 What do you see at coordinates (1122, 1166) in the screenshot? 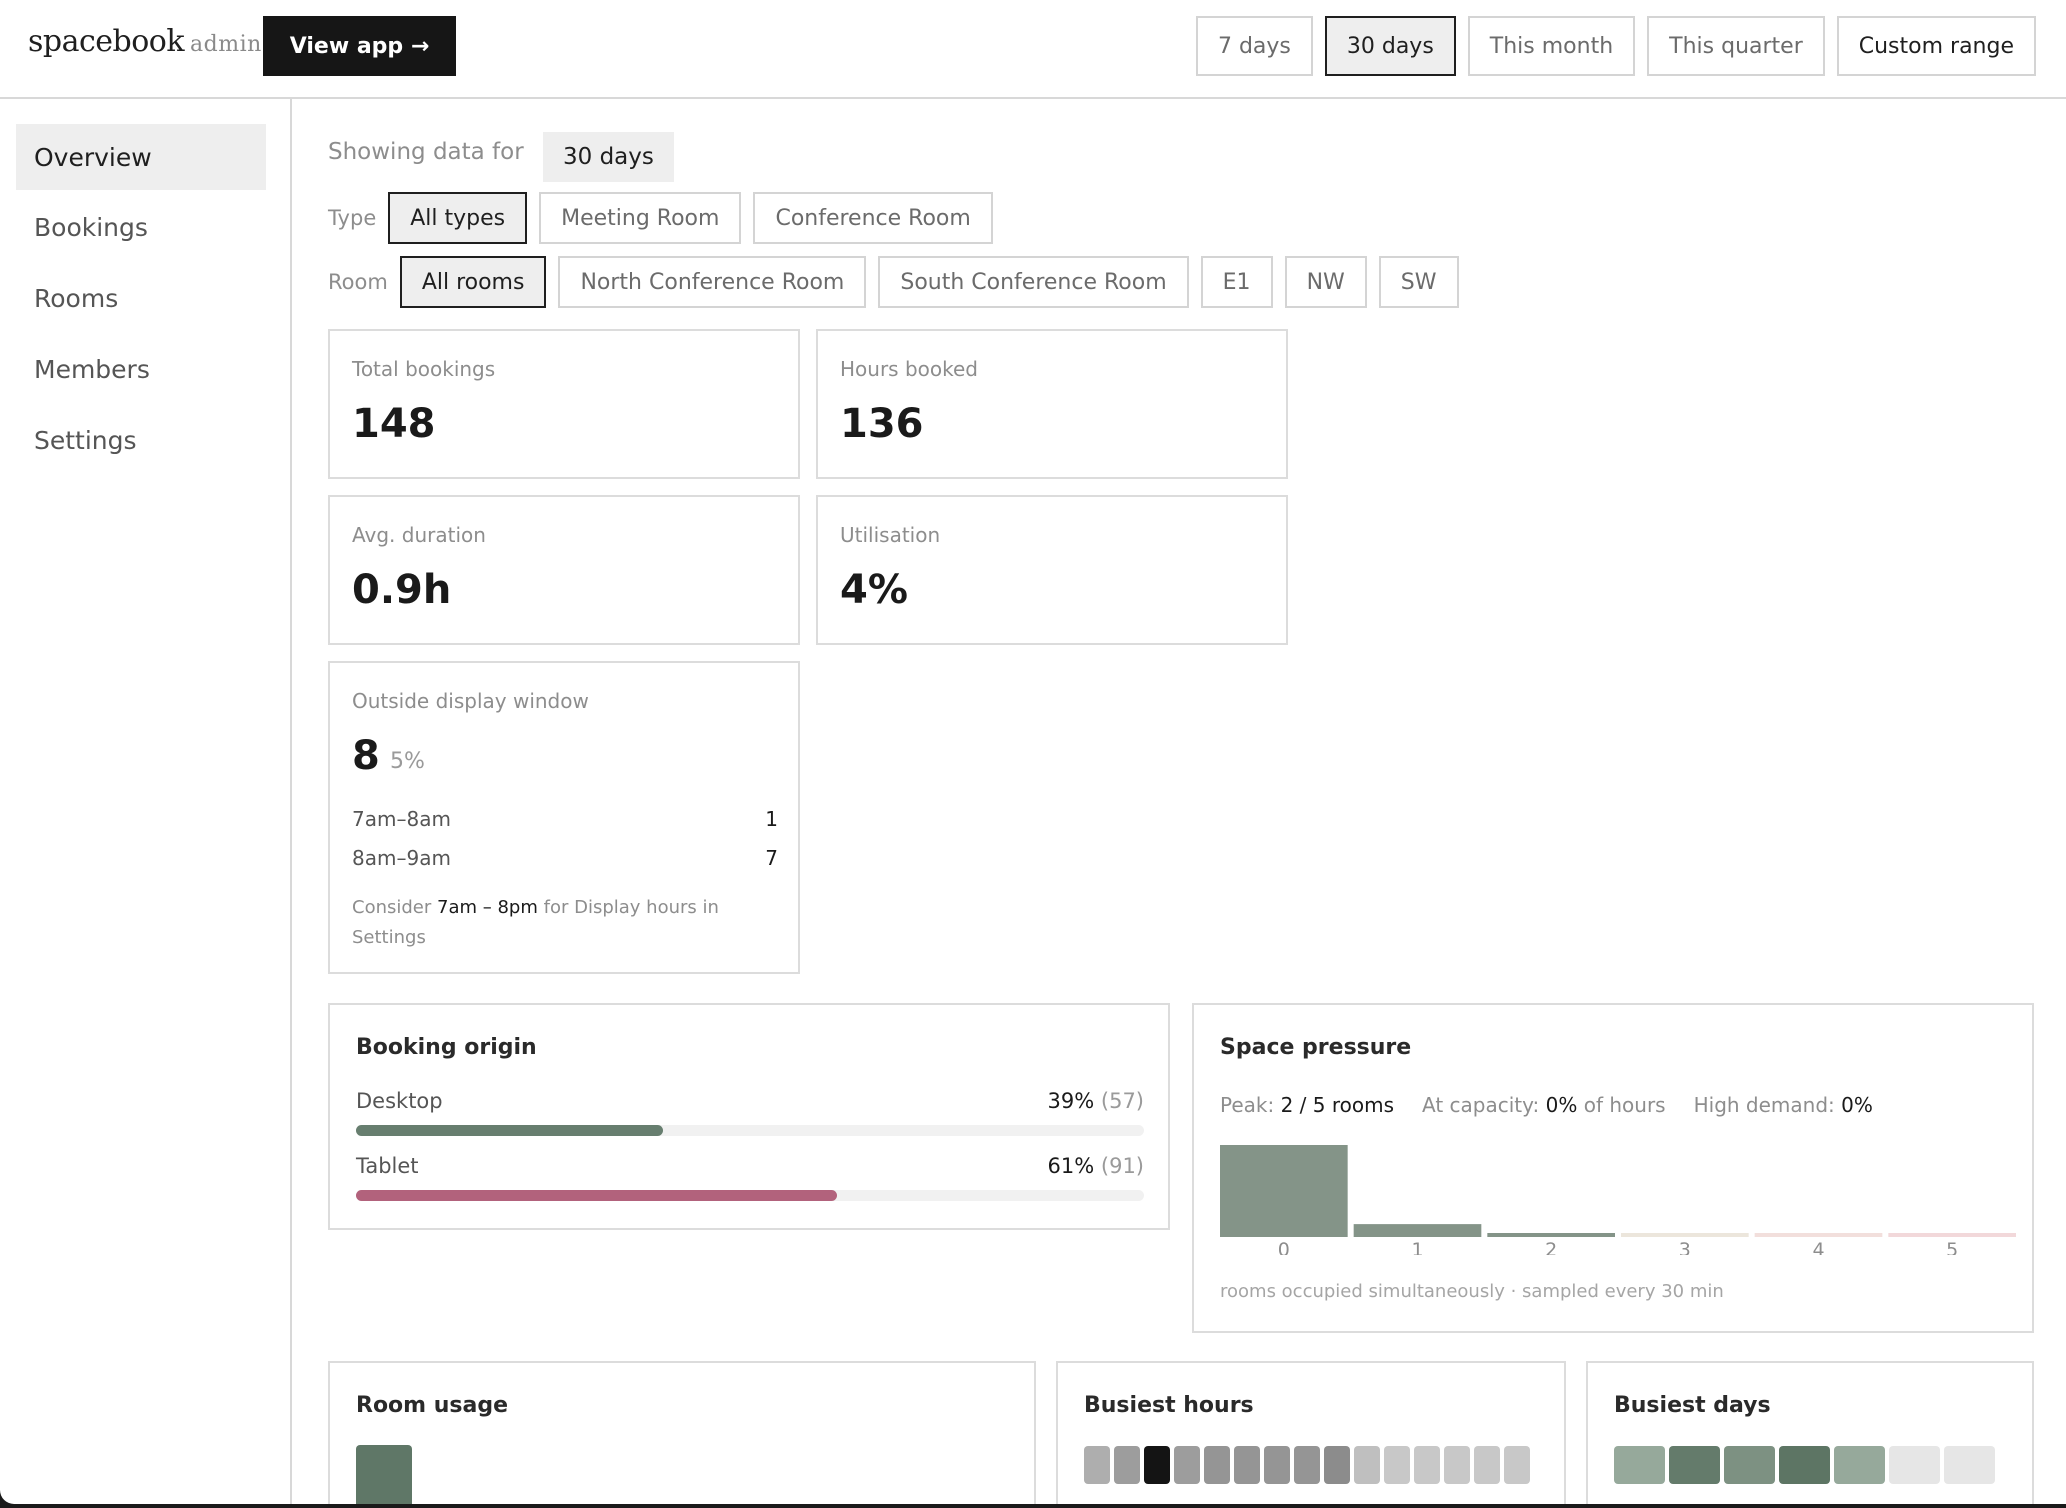
I see `origin-count: (91)` at bounding box center [1122, 1166].